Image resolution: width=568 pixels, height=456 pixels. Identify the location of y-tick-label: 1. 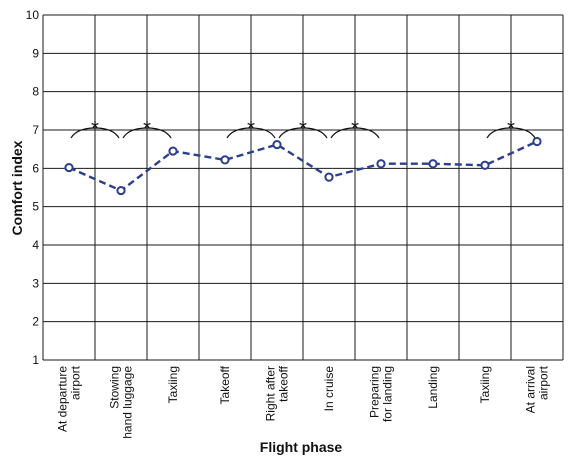
(35, 360).